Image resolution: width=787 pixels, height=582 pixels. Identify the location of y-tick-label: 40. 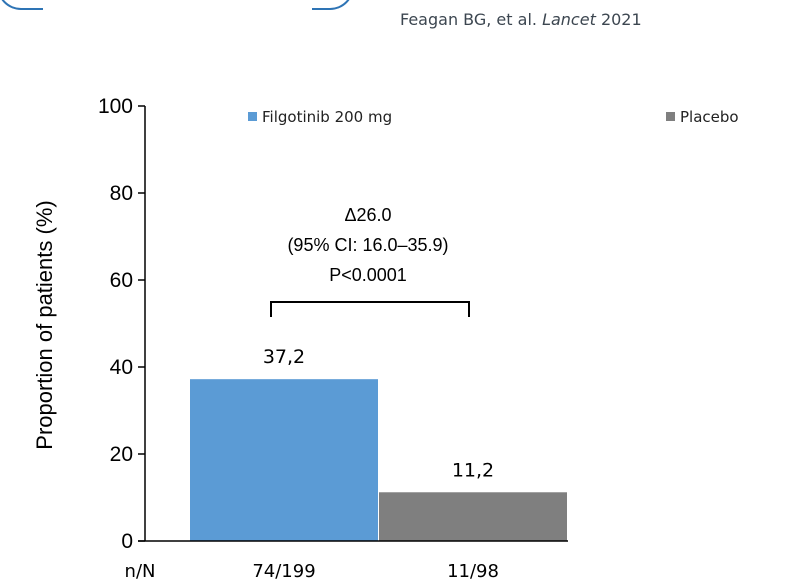
(121, 367).